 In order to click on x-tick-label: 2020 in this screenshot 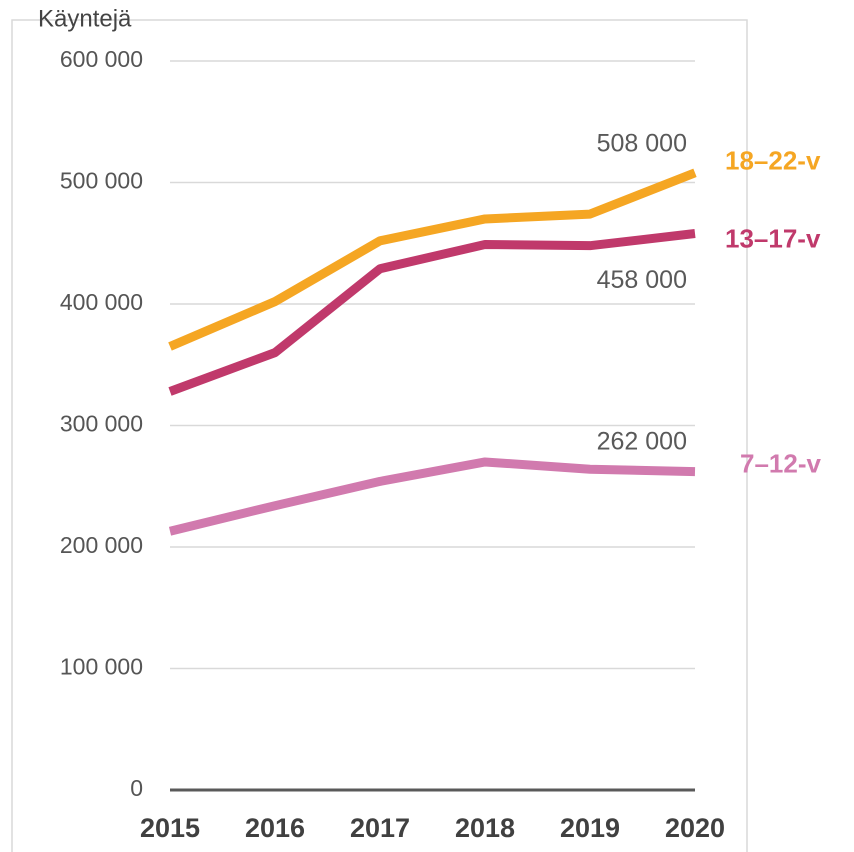, I will do `click(695, 828)`.